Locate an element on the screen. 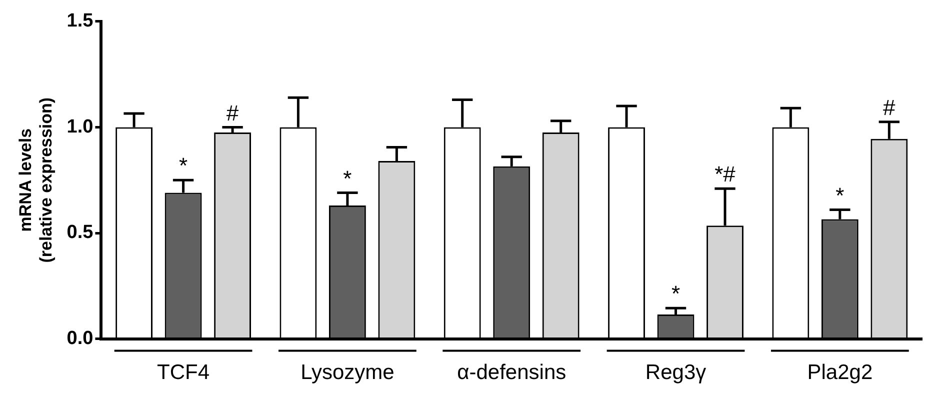 This screenshot has height=416, width=934. x-tick-label: α-defensins is located at coordinates (511, 372).